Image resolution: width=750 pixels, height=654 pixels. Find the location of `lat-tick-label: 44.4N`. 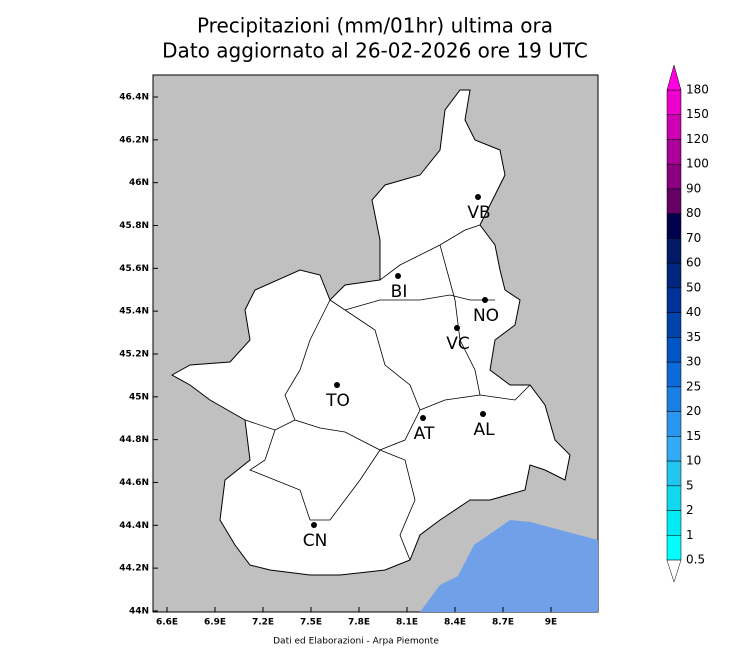

lat-tick-label: 44.4N is located at coordinates (134, 526).